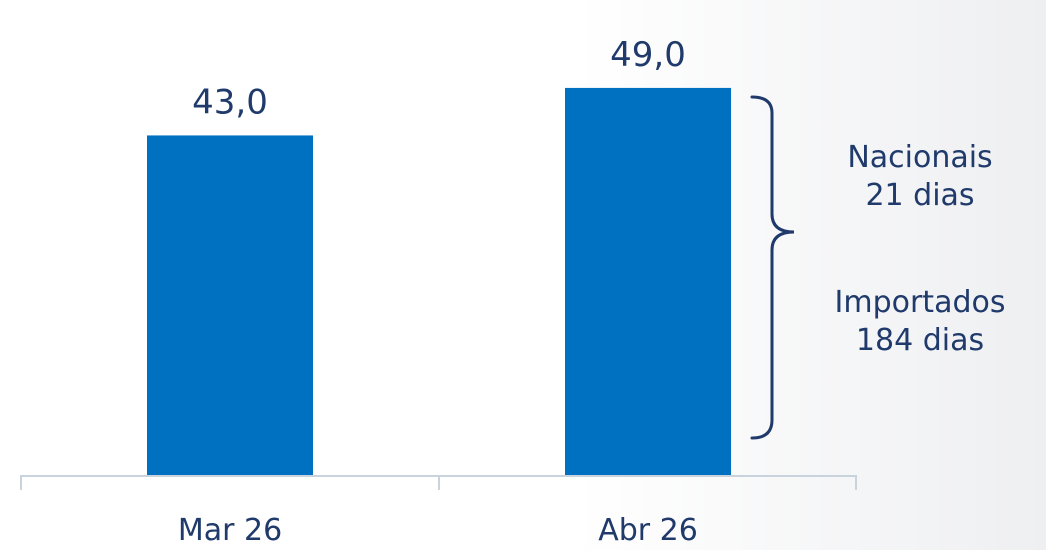 This screenshot has width=1046, height=550. Describe the element at coordinates (920, 177) in the screenshot. I see `annotation-nacionais: Nacionais 21 dias` at that location.